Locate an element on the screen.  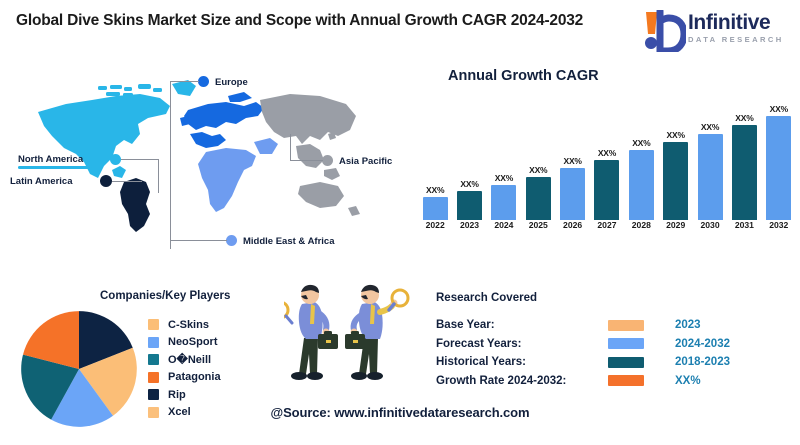
map-leader-north-america-v is located at coordinates (158, 176).